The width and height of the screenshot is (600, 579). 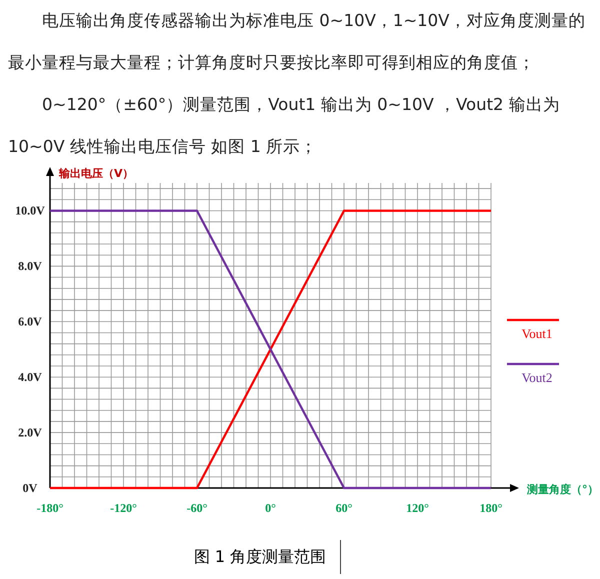 What do you see at coordinates (537, 333) in the screenshot?
I see `legend-label: Vout1` at bounding box center [537, 333].